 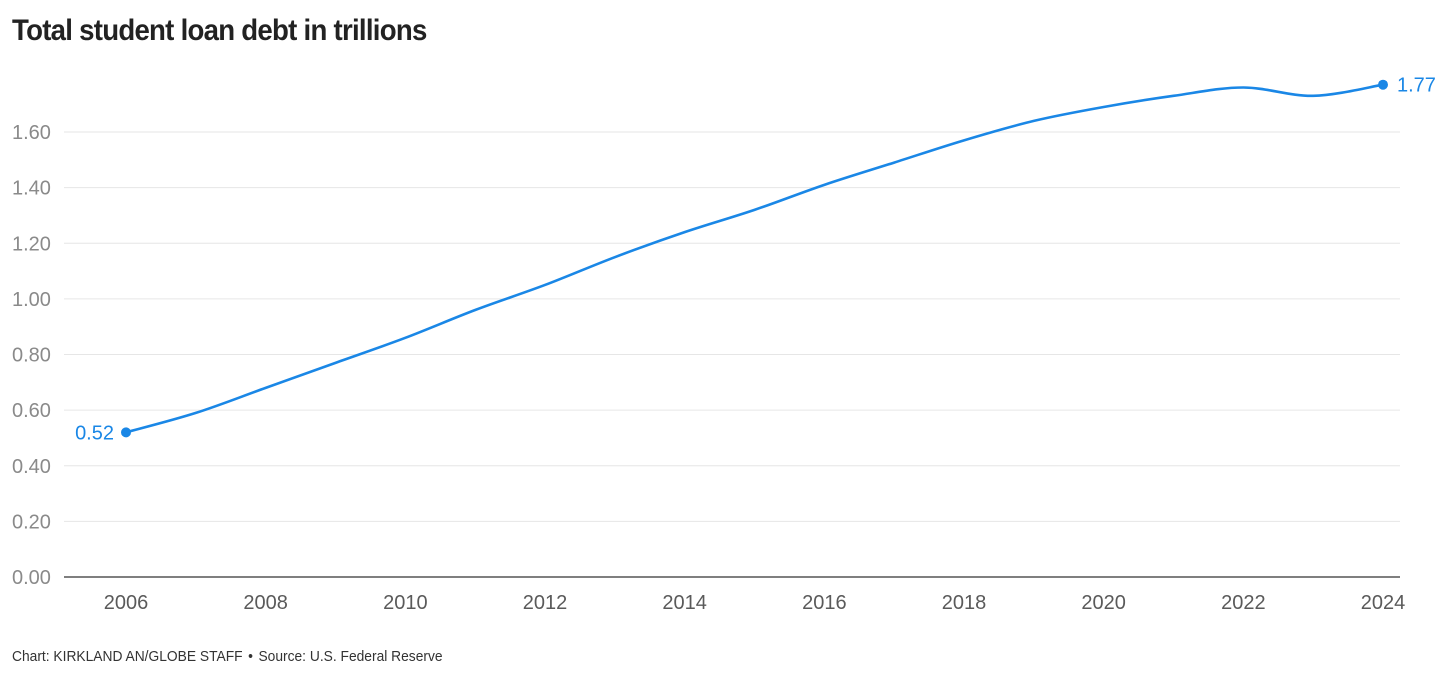 What do you see at coordinates (1243, 603) in the screenshot?
I see `x-tick-label: 2022` at bounding box center [1243, 603].